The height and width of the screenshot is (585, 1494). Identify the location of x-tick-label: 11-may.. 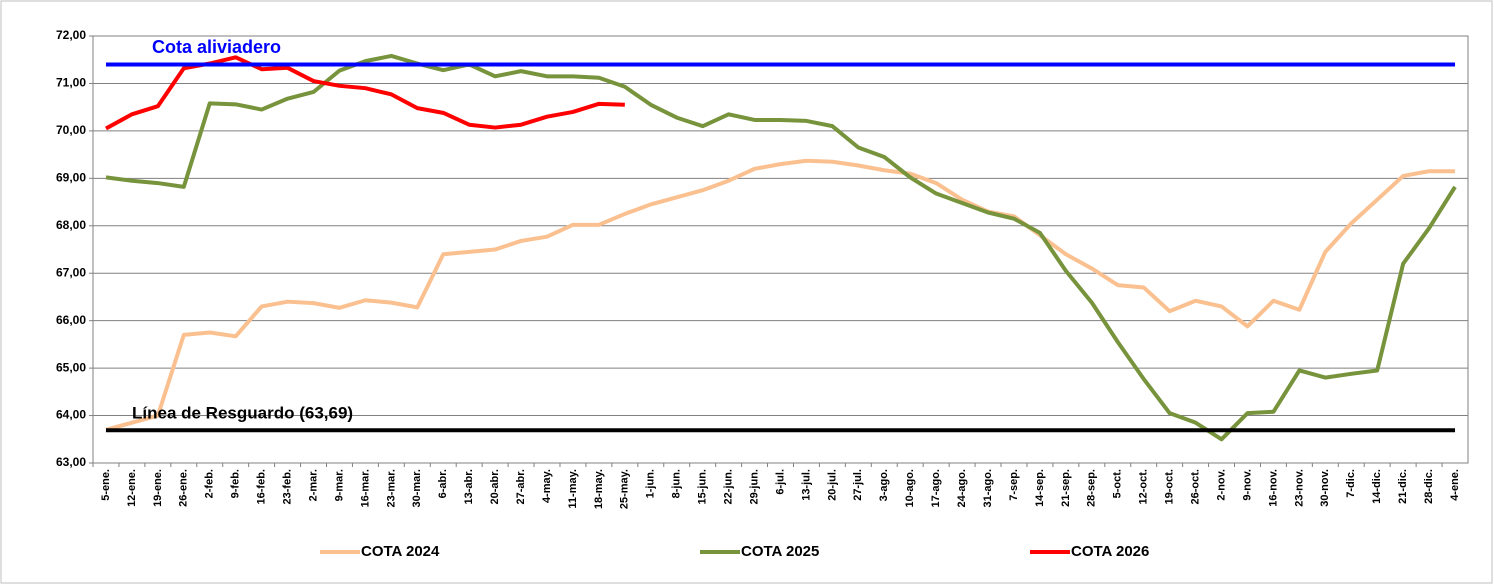
(573, 489).